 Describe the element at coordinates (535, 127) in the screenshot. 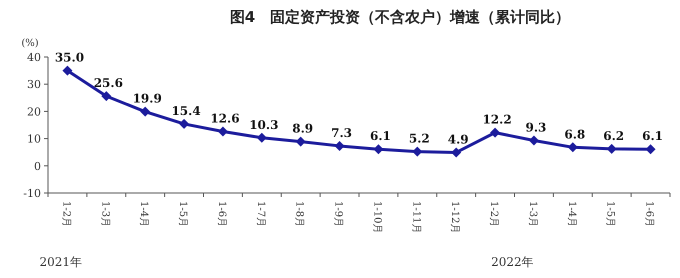

I see `data-label: 9.3` at that location.